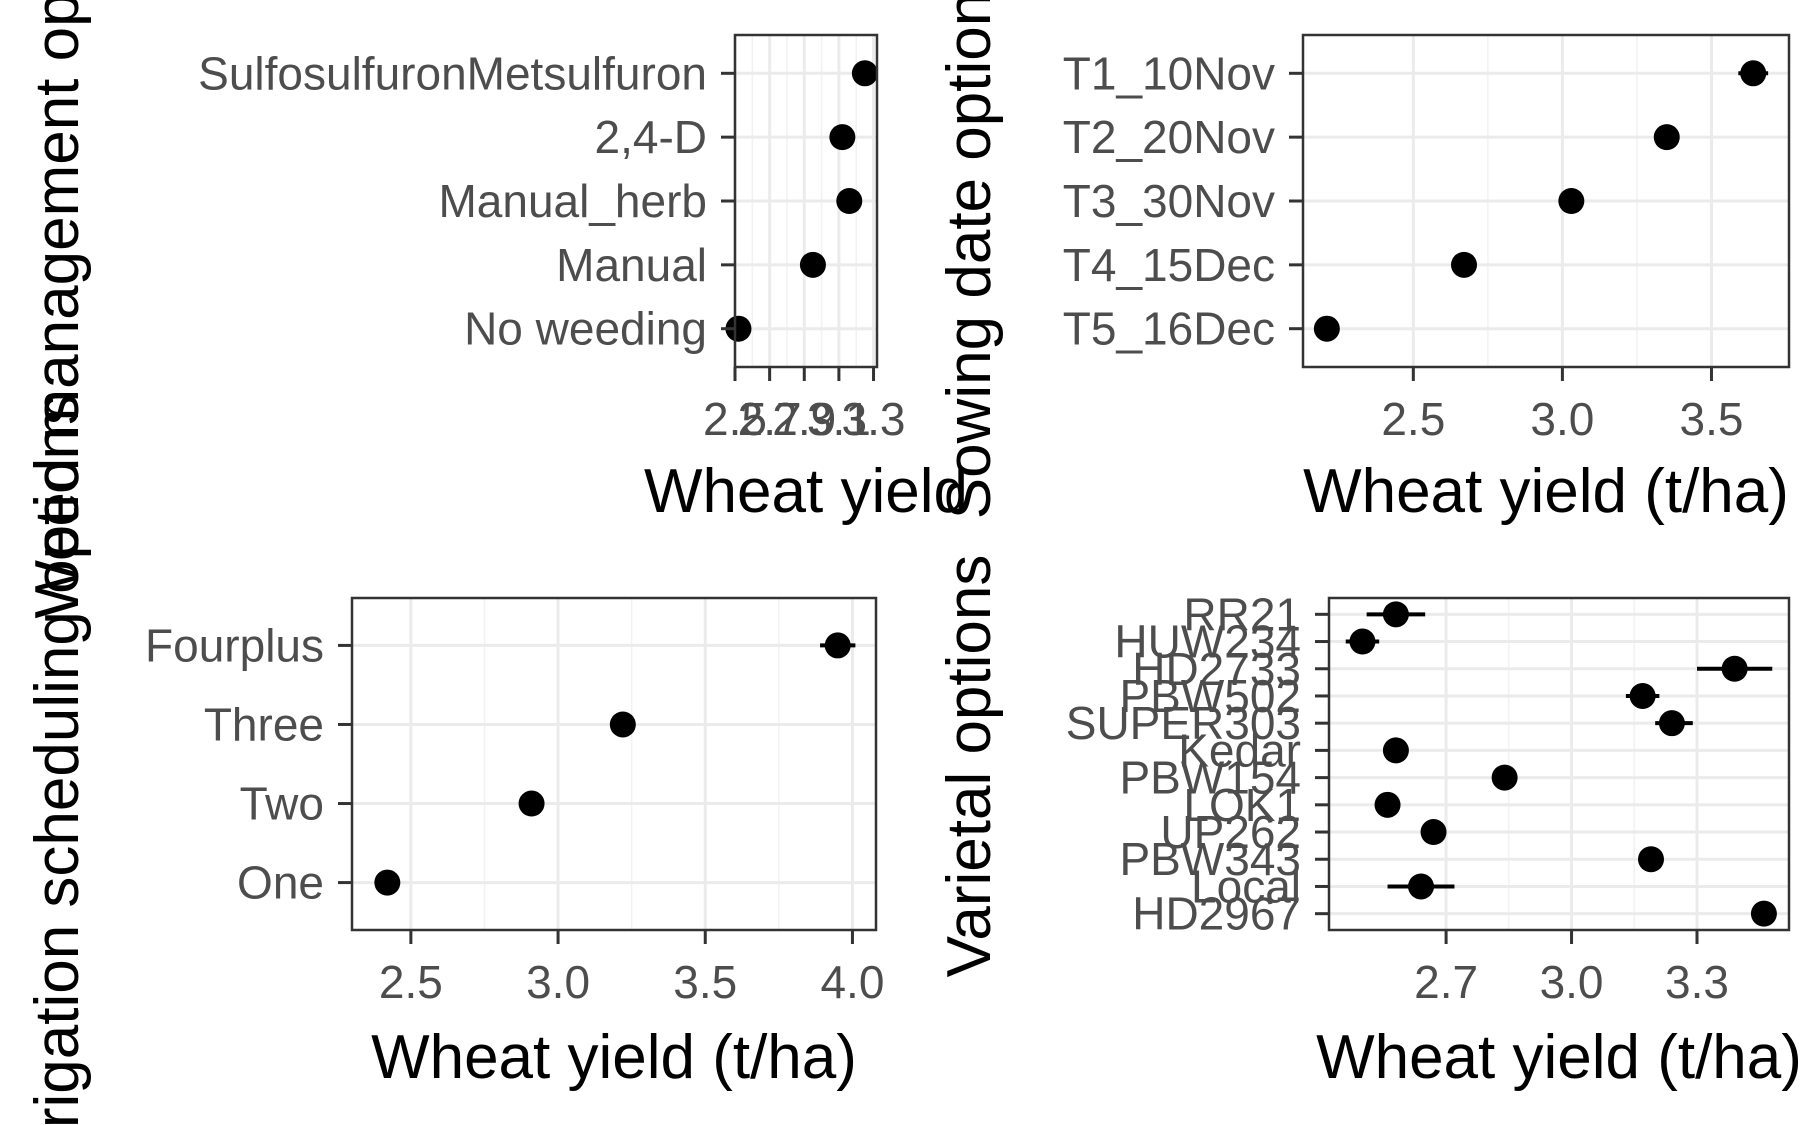 This screenshot has height=1125, width=1820. What do you see at coordinates (264, 724) in the screenshot?
I see `y-tick-label: Three` at bounding box center [264, 724].